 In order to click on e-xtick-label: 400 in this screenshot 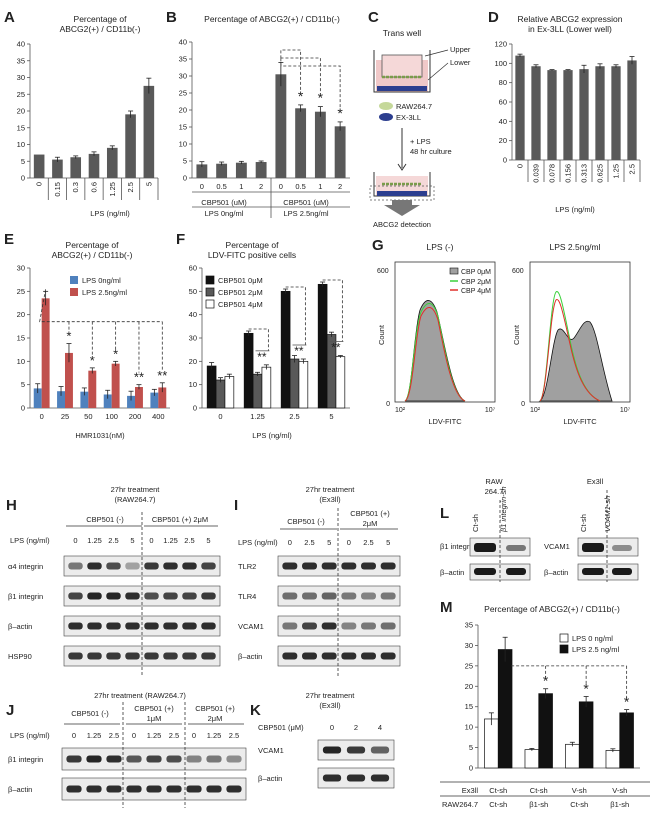, I will do `click(158, 416)`.